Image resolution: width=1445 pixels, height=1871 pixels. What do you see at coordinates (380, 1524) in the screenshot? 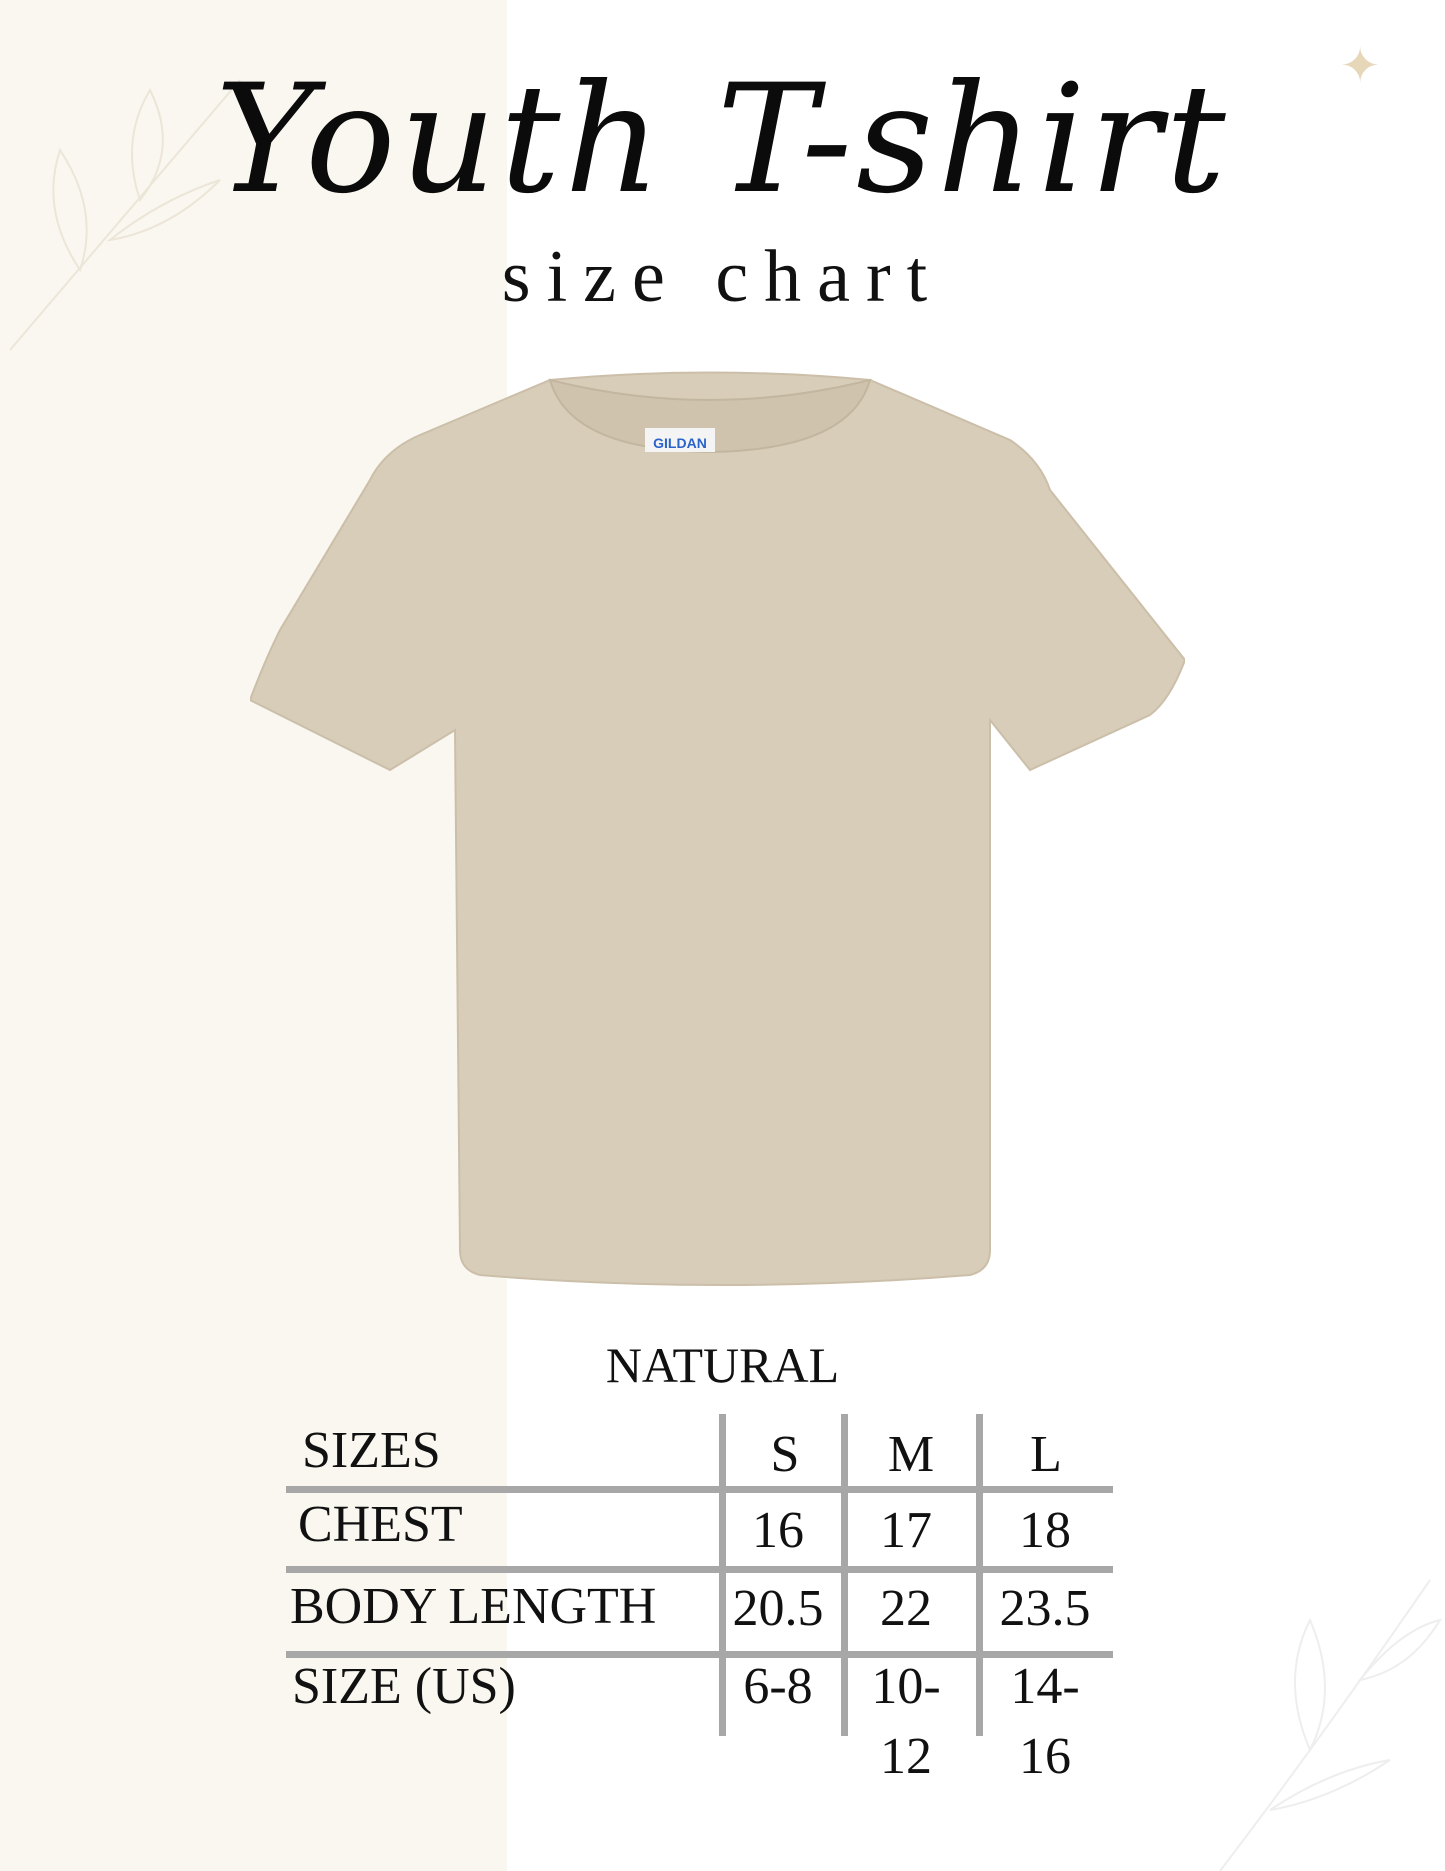
I see `row-label-chest: CHEST` at bounding box center [380, 1524].